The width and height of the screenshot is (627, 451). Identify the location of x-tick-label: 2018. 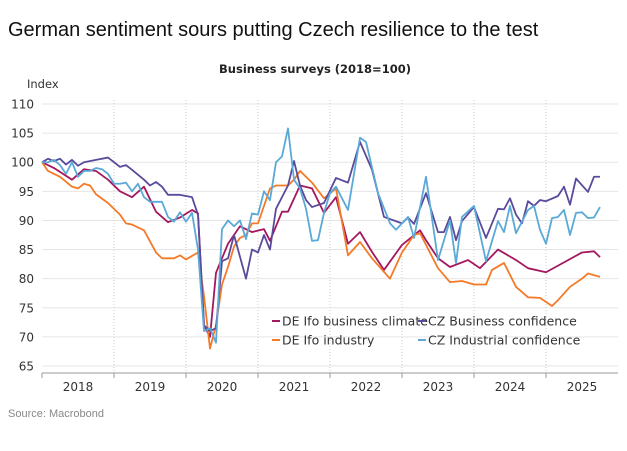
(78, 387).